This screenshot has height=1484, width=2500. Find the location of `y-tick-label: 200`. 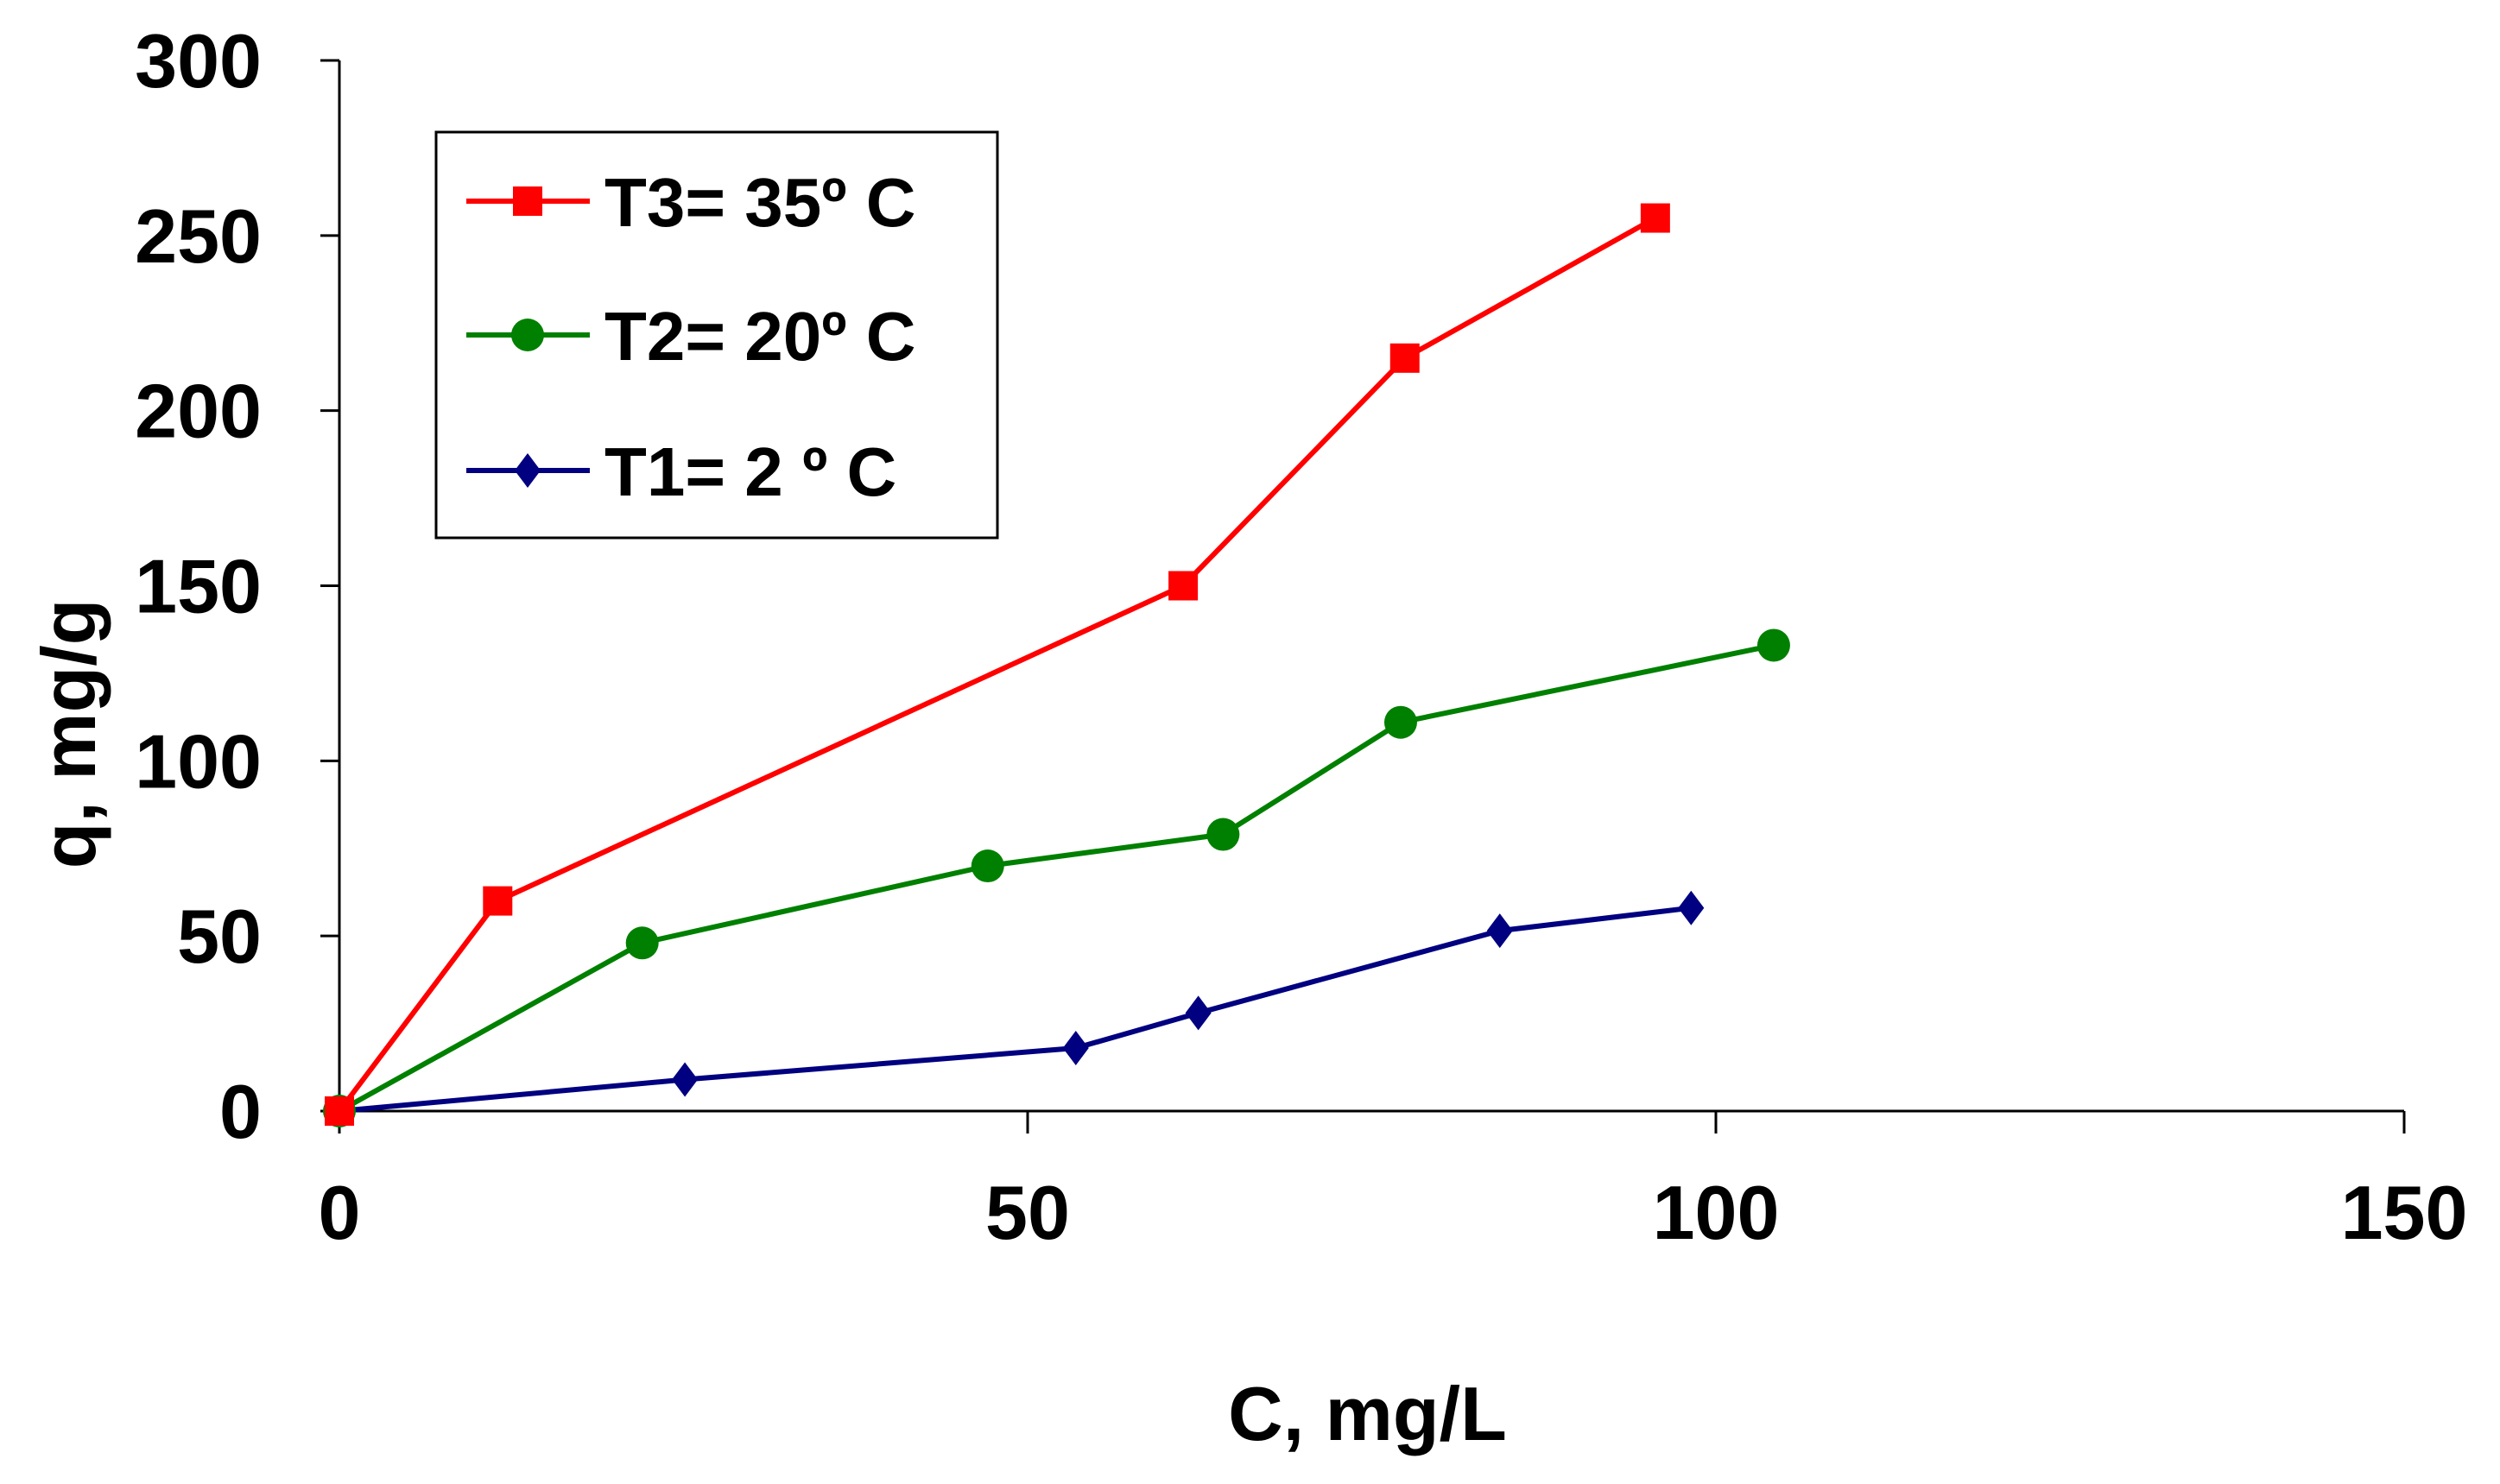

y-tick-label: 200 is located at coordinates (198, 411).